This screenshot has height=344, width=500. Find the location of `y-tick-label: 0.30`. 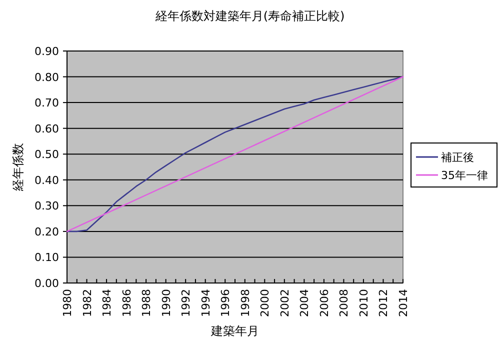

y-tick-label: 0.30 is located at coordinates (46, 206).